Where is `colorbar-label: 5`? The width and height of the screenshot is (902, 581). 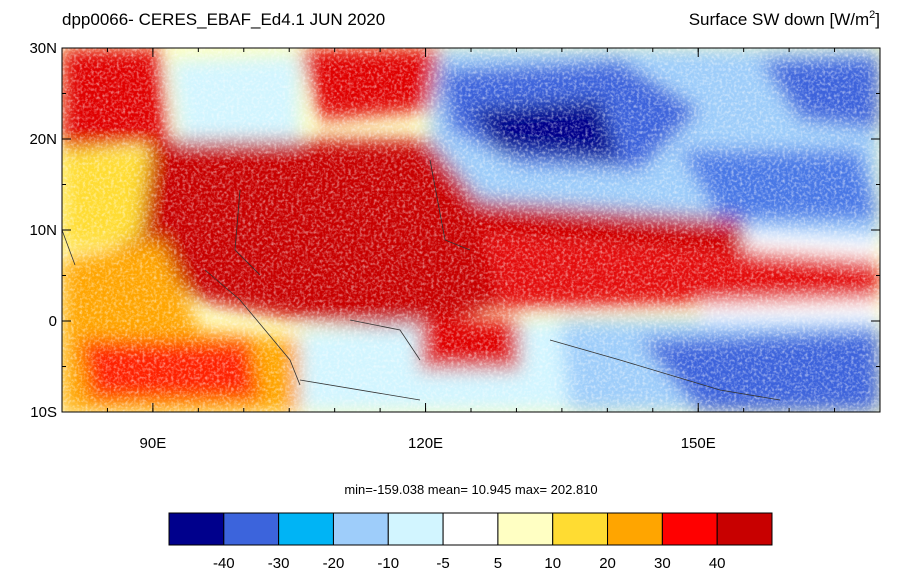
colorbar-label: 5 is located at coordinates (498, 563).